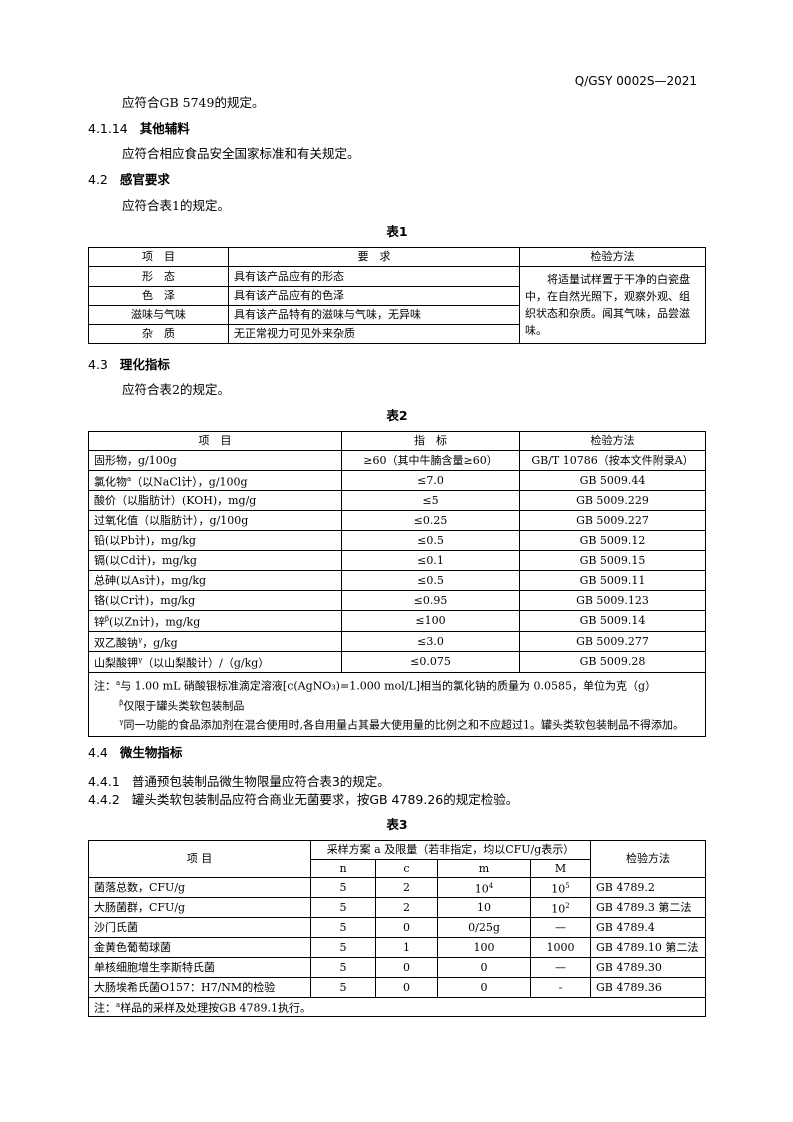  What do you see at coordinates (397, 824) in the screenshot?
I see `table-caption: 表3` at bounding box center [397, 824].